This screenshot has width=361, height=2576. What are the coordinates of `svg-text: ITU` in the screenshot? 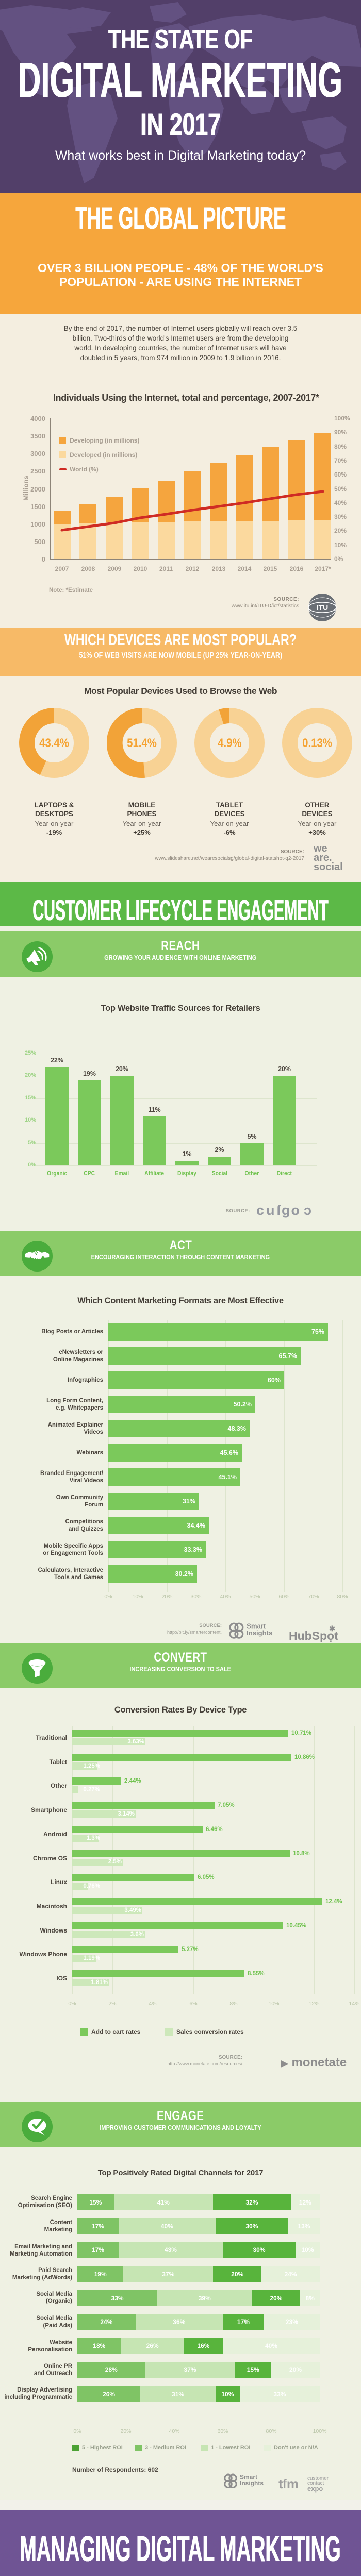 It's located at (323, 607).